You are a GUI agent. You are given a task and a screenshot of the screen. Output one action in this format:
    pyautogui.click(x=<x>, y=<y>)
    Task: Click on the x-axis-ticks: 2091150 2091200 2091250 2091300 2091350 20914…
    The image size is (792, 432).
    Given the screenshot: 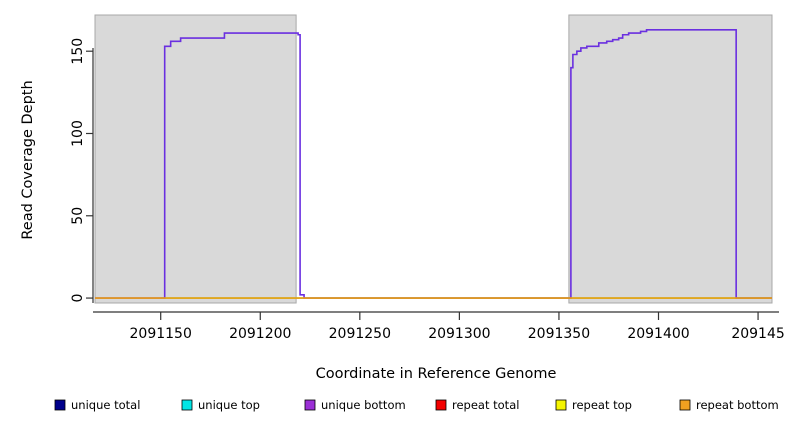 What is the action you would take?
    pyautogui.click(x=457, y=327)
    